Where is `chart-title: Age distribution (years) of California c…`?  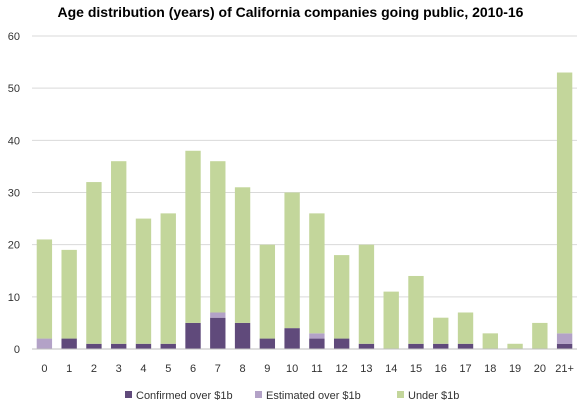
chart-title: Age distribution (years) of California c… is located at coordinates (290, 12).